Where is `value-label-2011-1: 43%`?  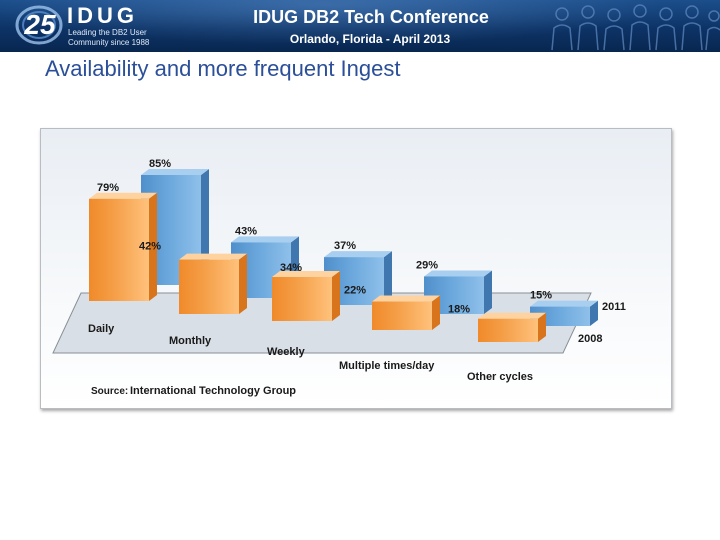
value-label-2011-1: 43% is located at coordinates (246, 231).